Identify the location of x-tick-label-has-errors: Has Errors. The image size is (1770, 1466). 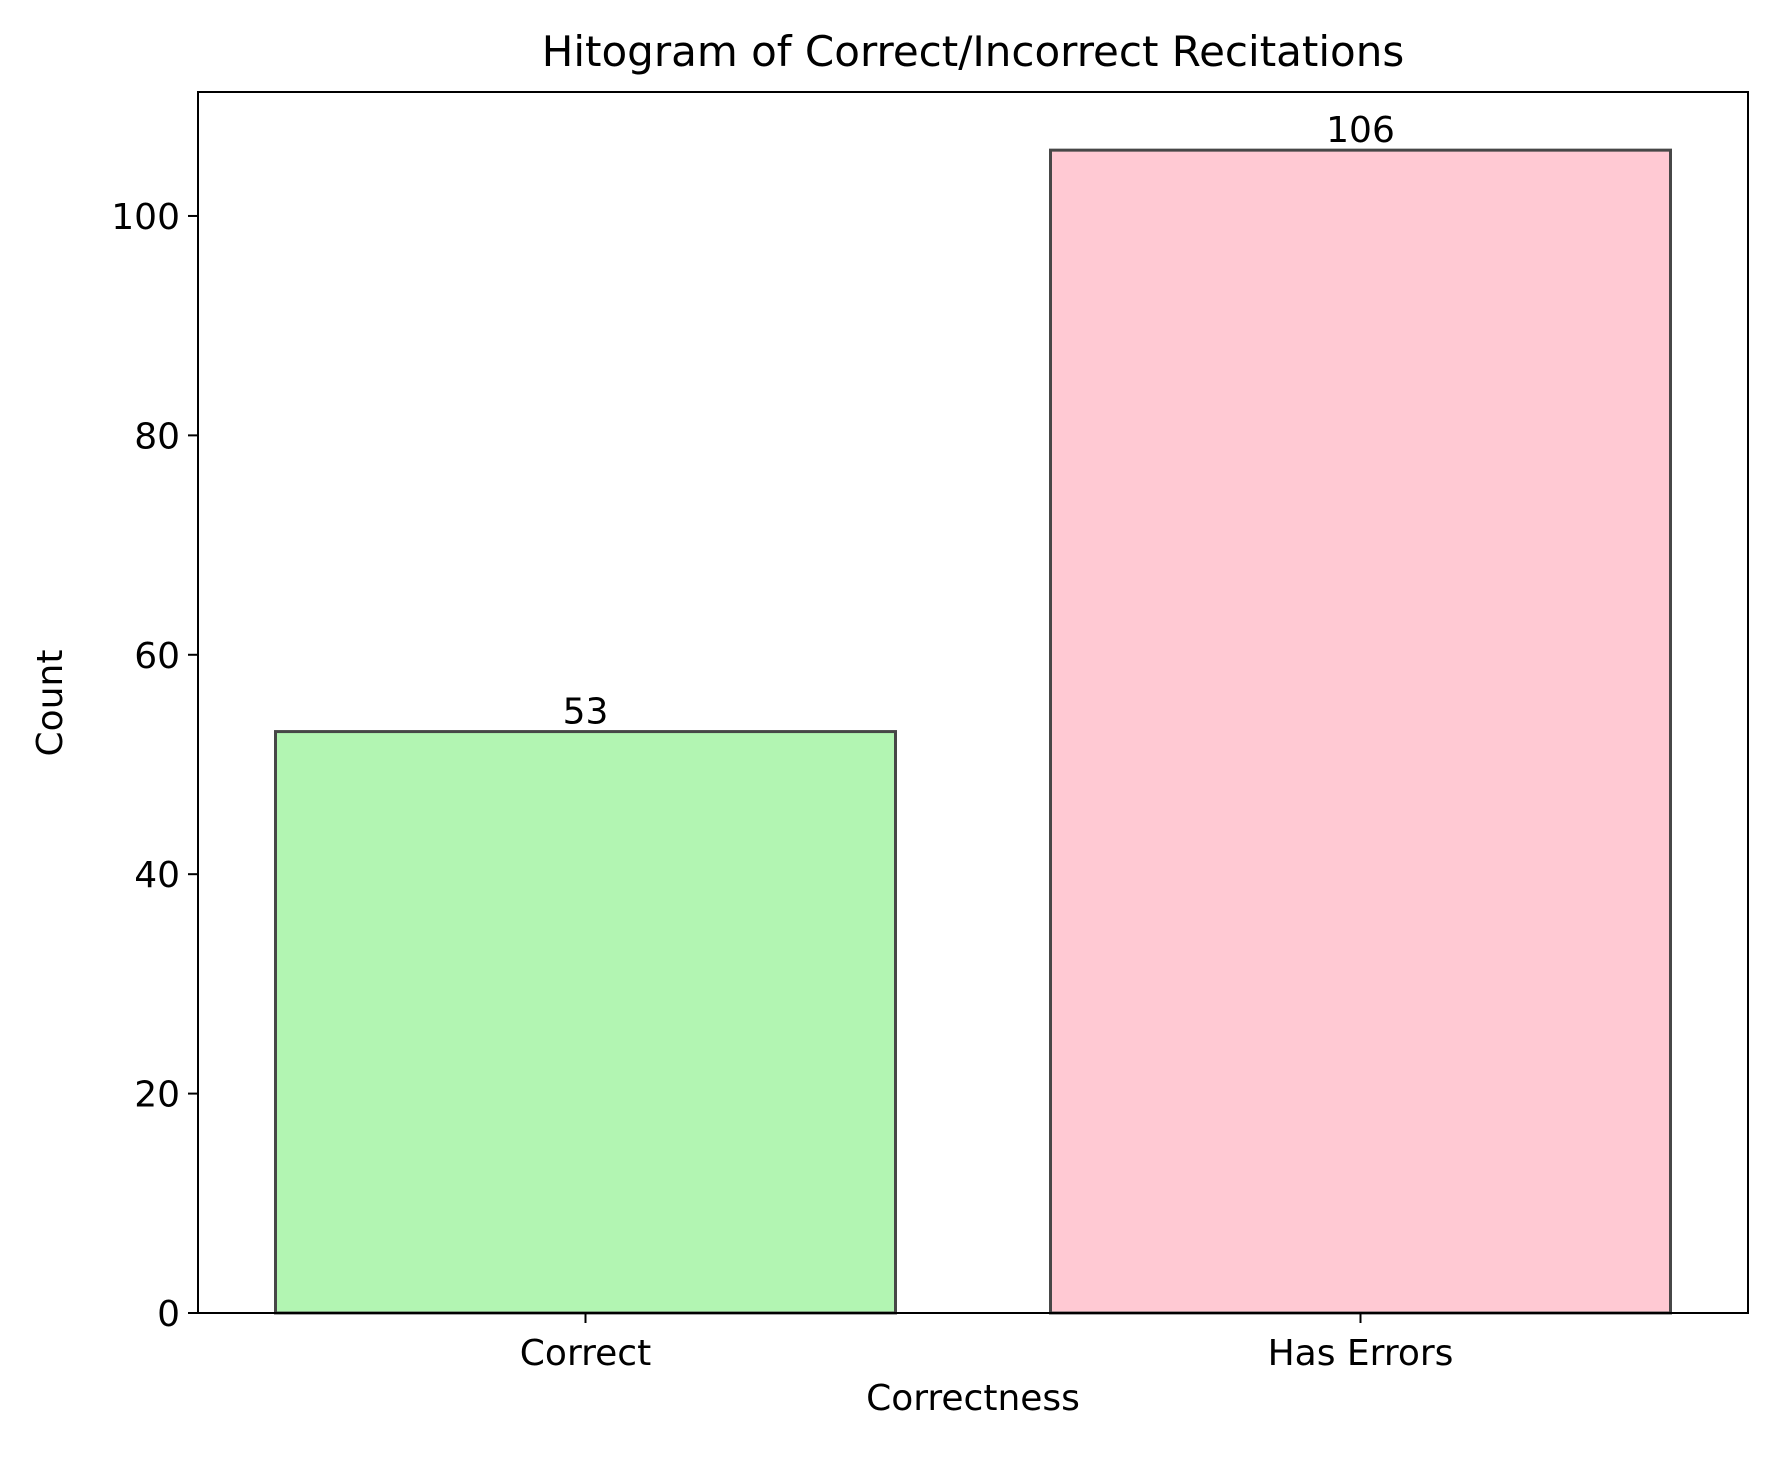
(1361, 1353).